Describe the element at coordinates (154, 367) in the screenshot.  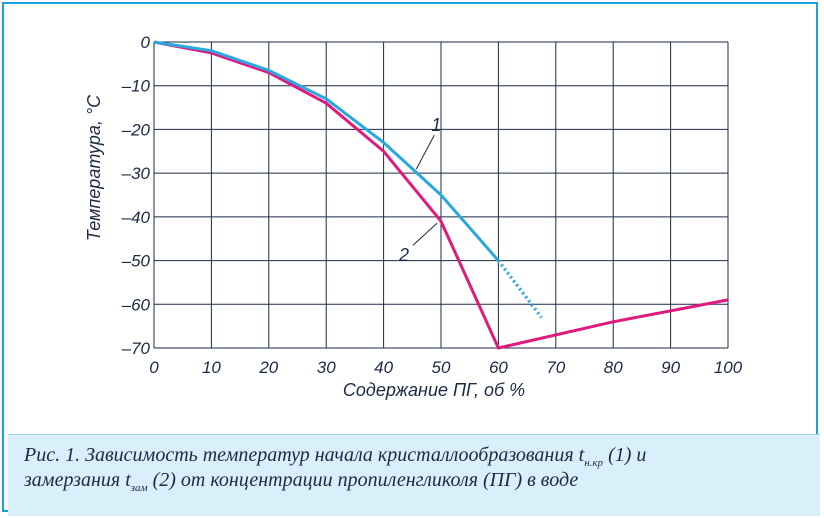
I see `x-tick-label: 0` at that location.